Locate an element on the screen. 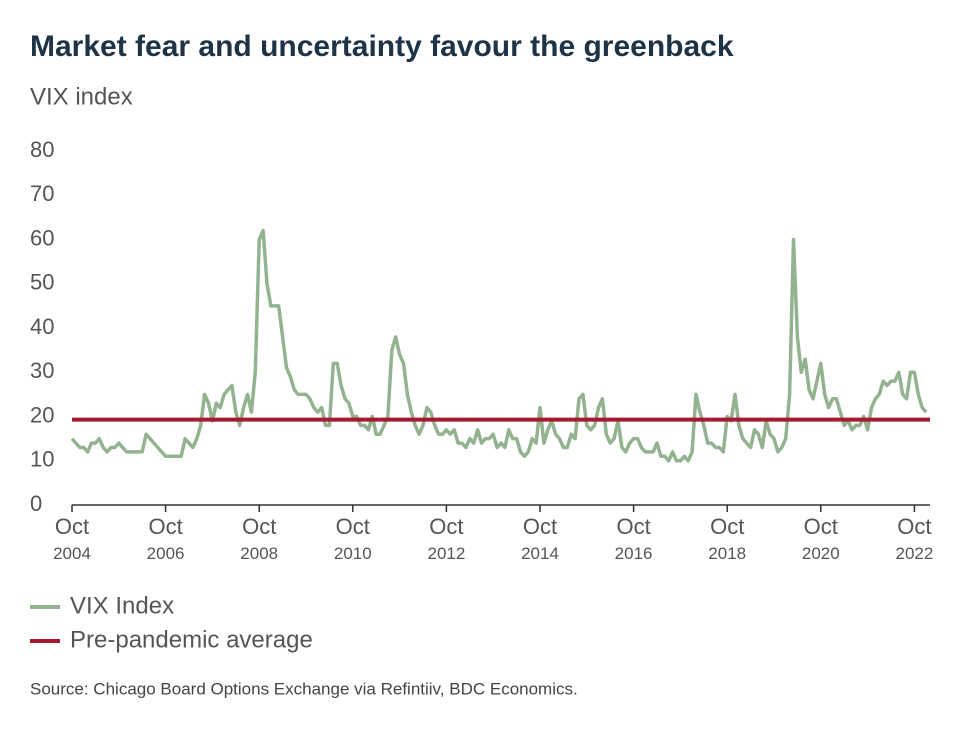  y-tick-label: 80 is located at coordinates (42, 149).